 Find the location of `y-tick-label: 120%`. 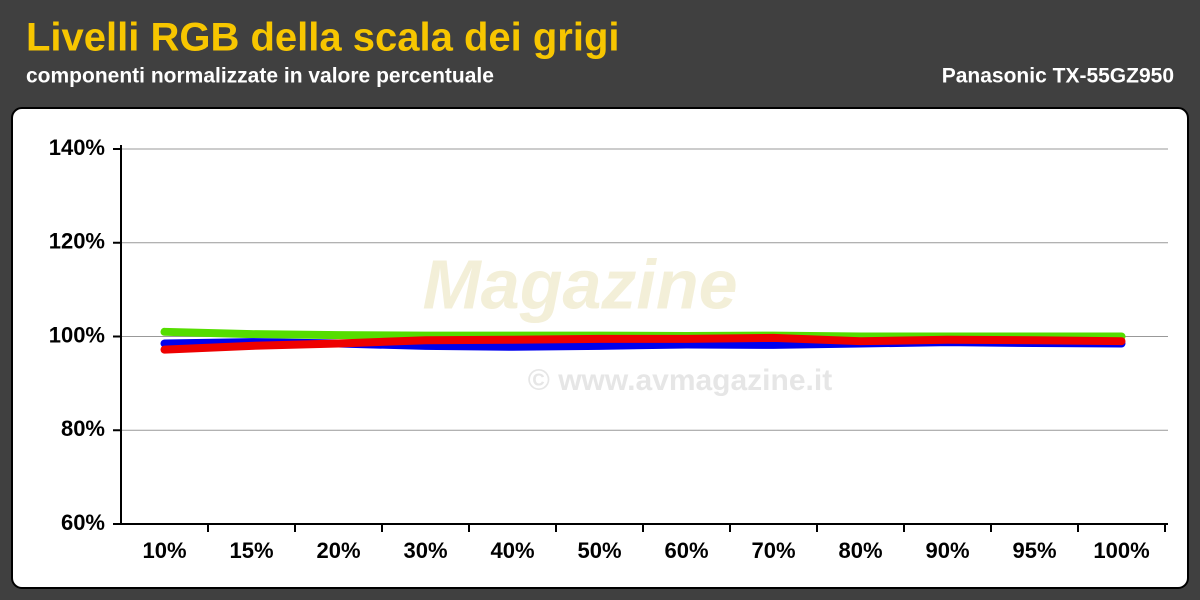

y-tick-label: 120% is located at coordinates (77, 241).